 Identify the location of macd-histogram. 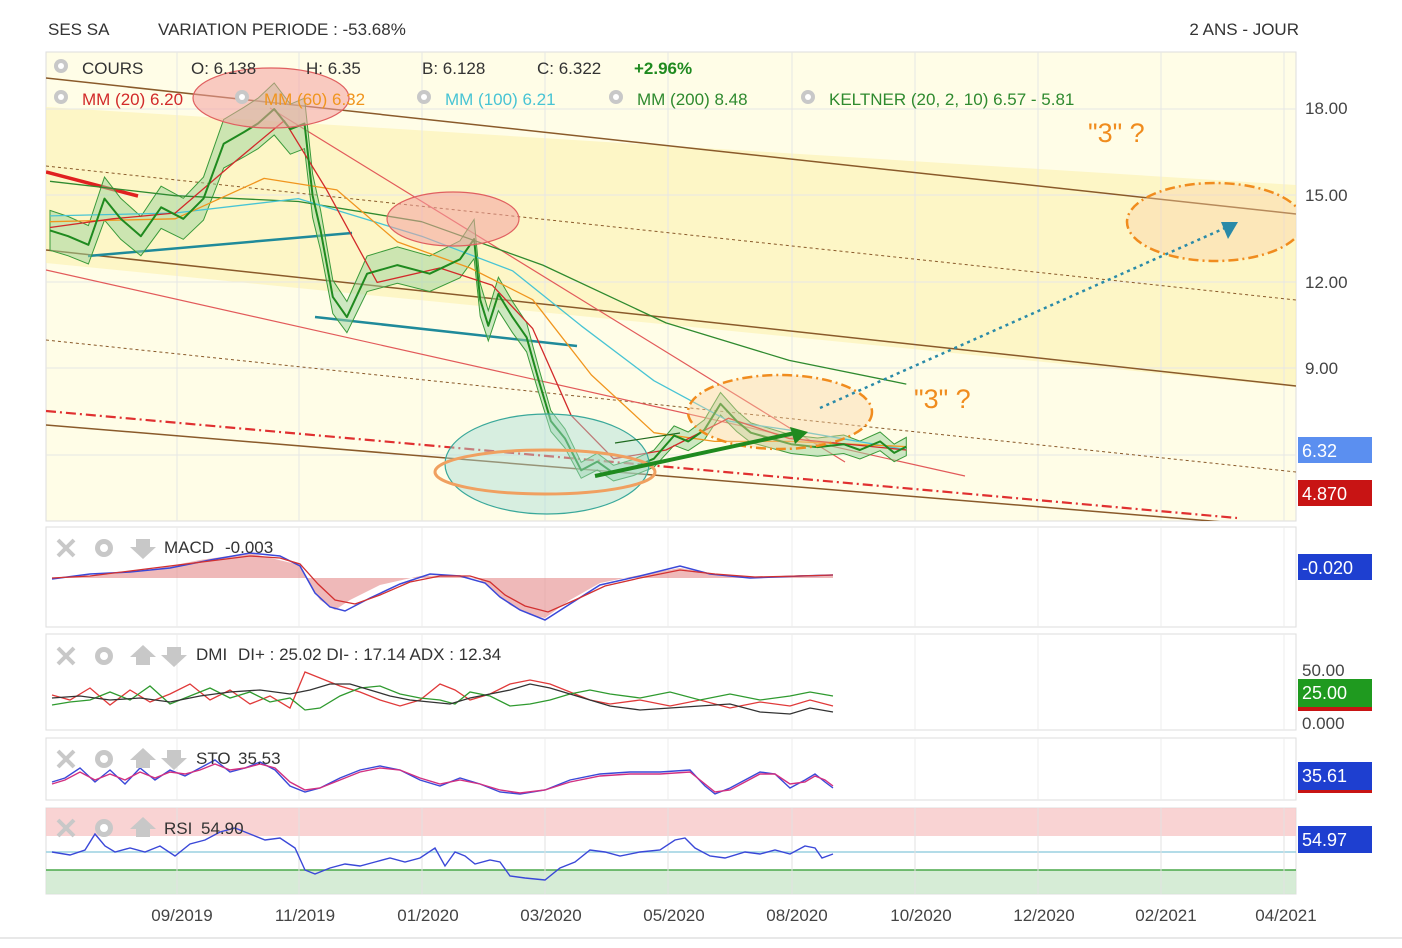
(442, 585).